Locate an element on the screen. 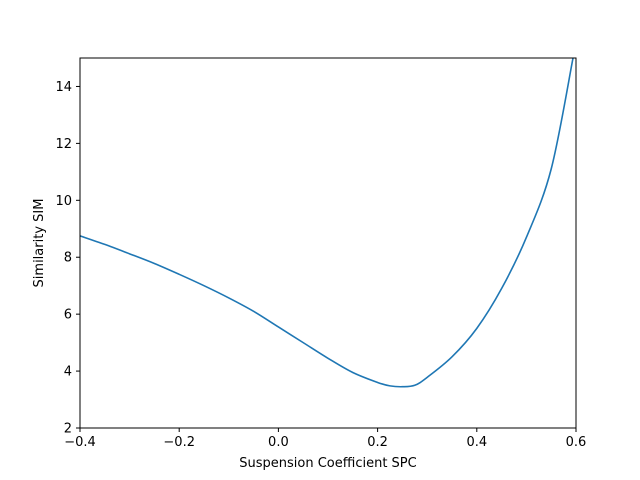 This screenshot has height=480, width=640. y-tick-label: 8 is located at coordinates (68, 258).